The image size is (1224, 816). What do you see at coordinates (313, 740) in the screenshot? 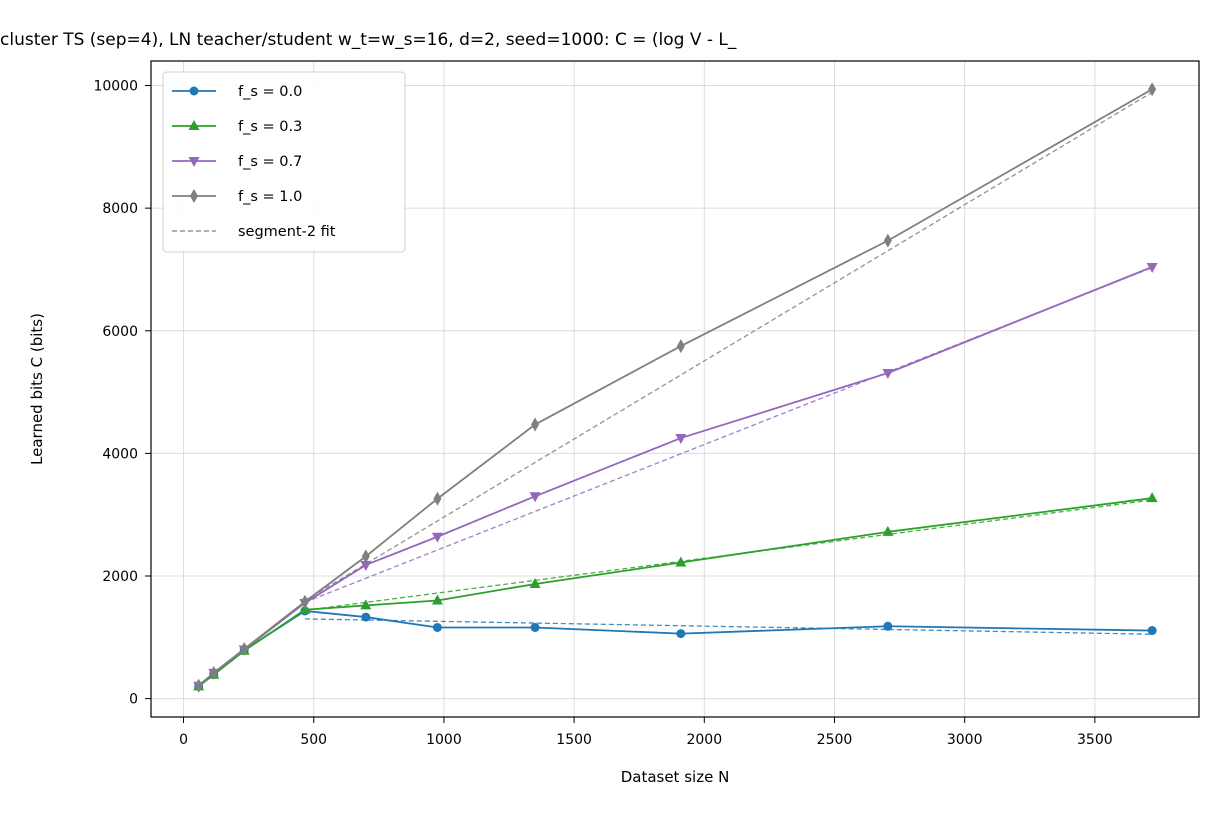
I see `x-tick-label: 500` at bounding box center [313, 740].